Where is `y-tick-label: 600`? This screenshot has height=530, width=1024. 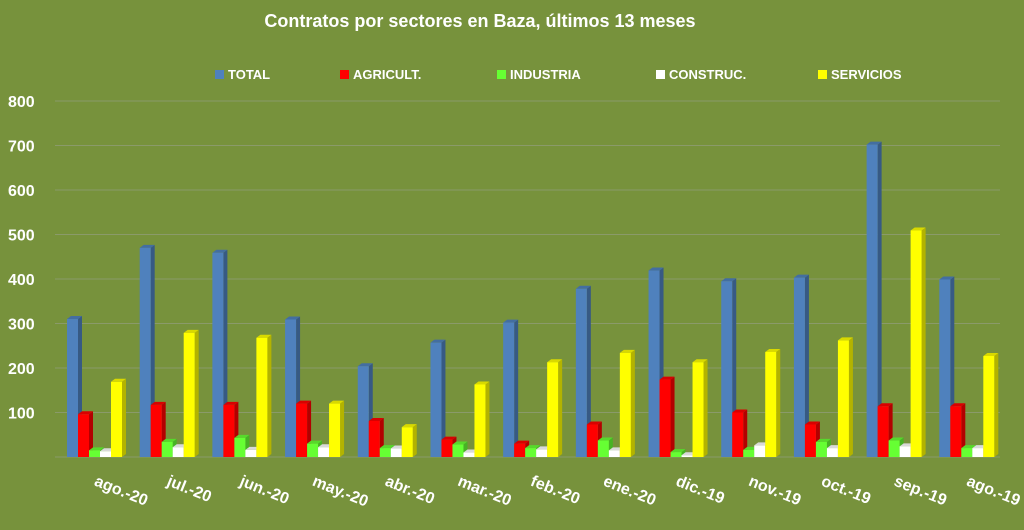
y-tick-label: 600 is located at coordinates (21, 191).